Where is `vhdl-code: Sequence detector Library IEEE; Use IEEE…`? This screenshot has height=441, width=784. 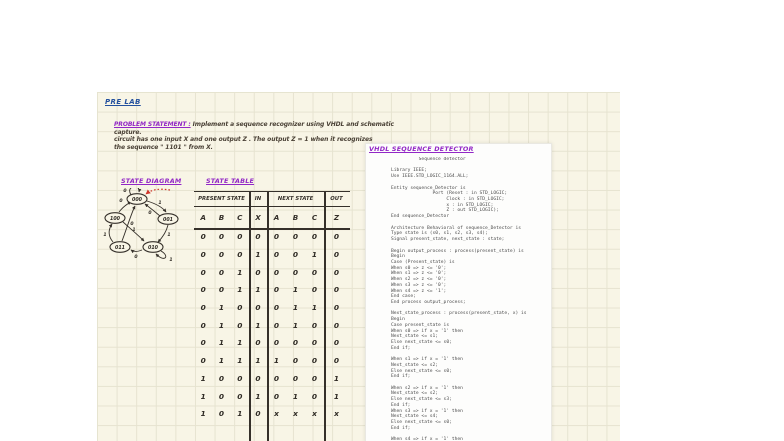 vhdl-code: Sequence detector Library IEEE; Use IEEE… is located at coordinates (459, 299).